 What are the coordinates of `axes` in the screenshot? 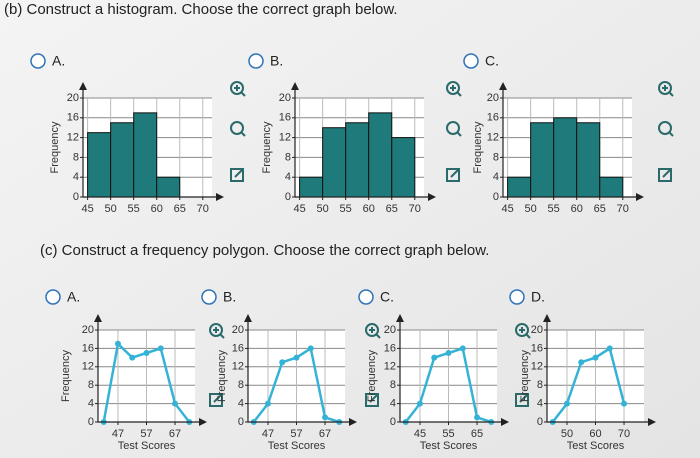 It's located at (571, 141).